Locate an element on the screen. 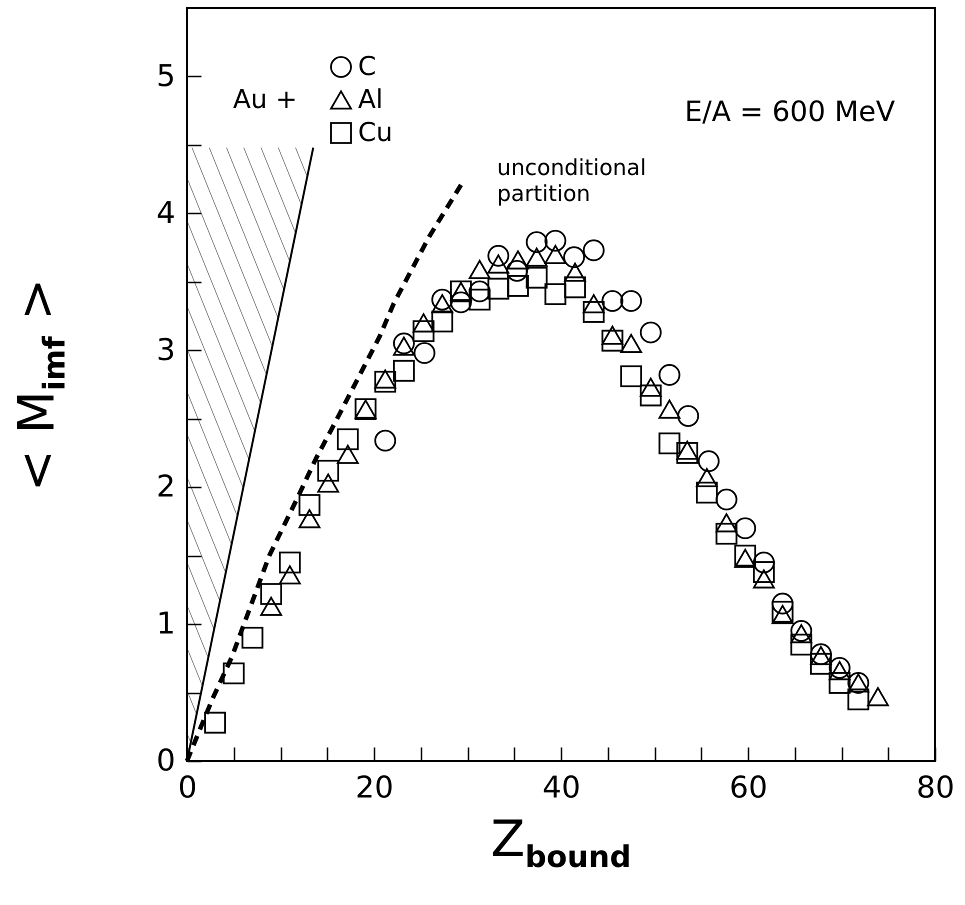 The image size is (965, 905). legend-label: Al is located at coordinates (371, 100).